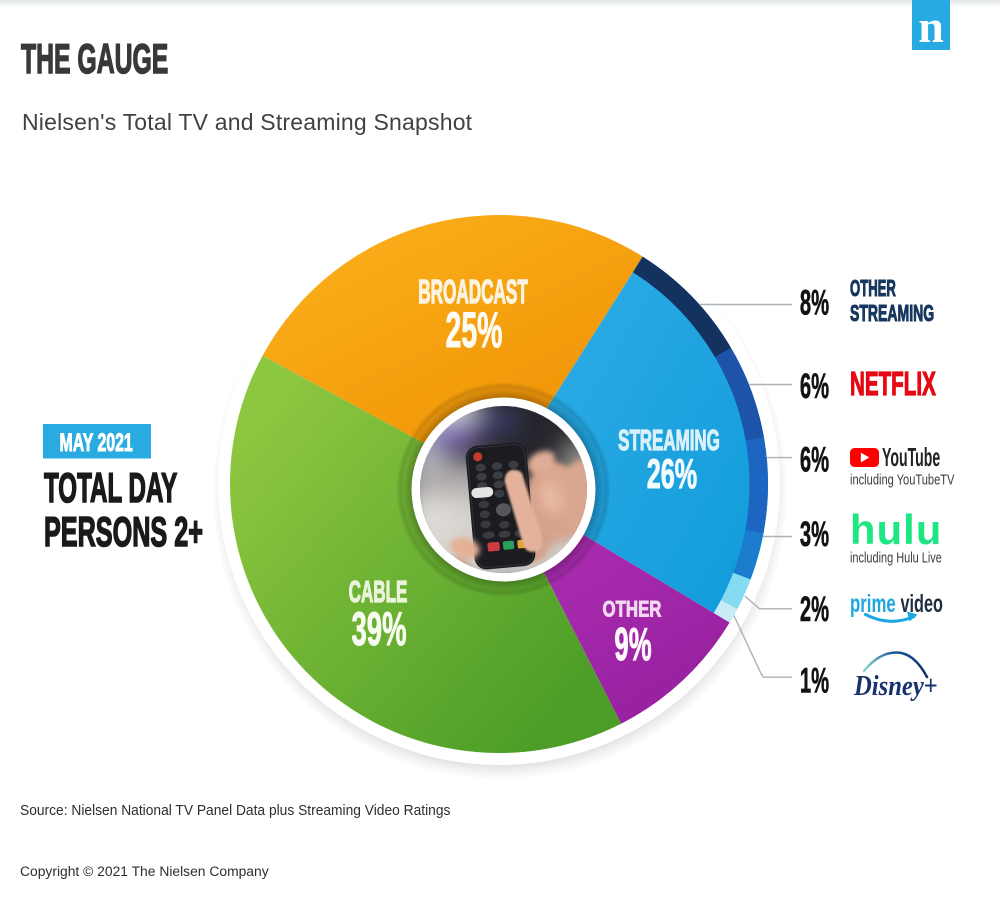 The image size is (1000, 919). What do you see at coordinates (896, 529) in the screenshot?
I see `svg-text: hulu` at bounding box center [896, 529].